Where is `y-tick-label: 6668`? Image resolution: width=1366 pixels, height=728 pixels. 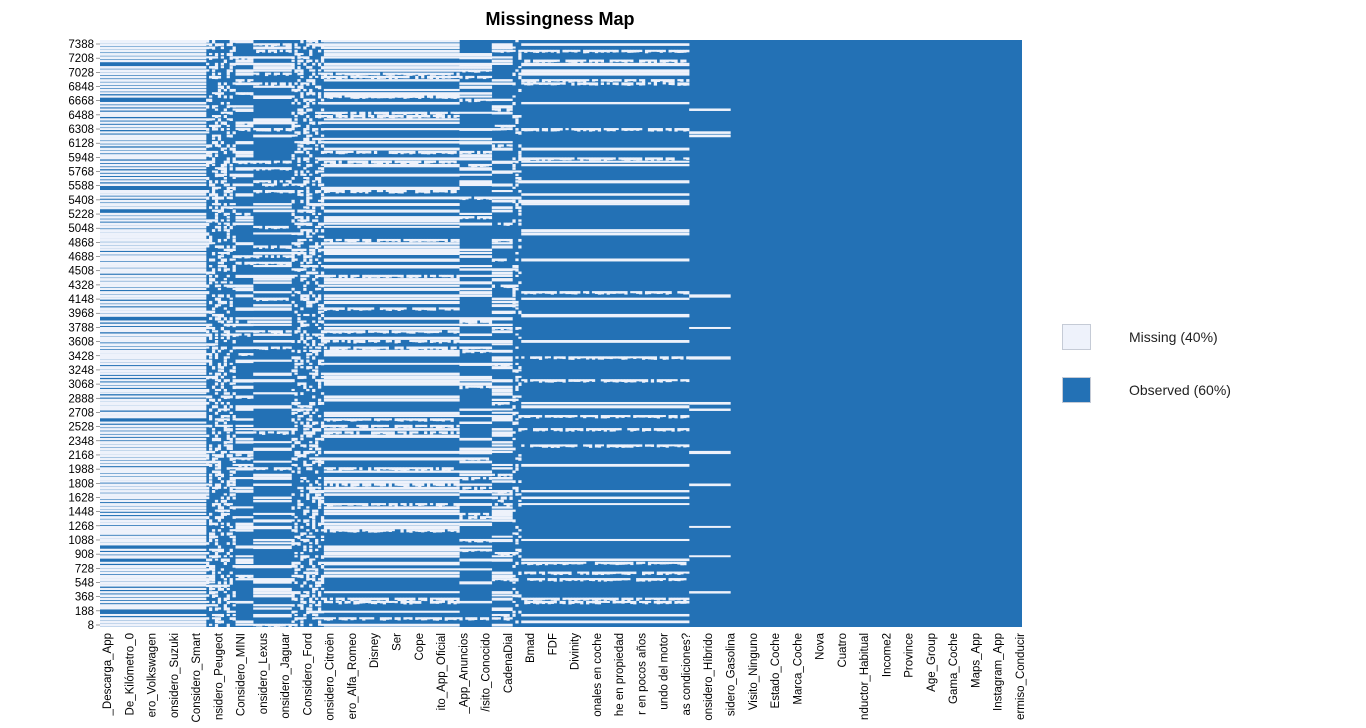
y-tick-label: 6668 is located at coordinates (81, 102).